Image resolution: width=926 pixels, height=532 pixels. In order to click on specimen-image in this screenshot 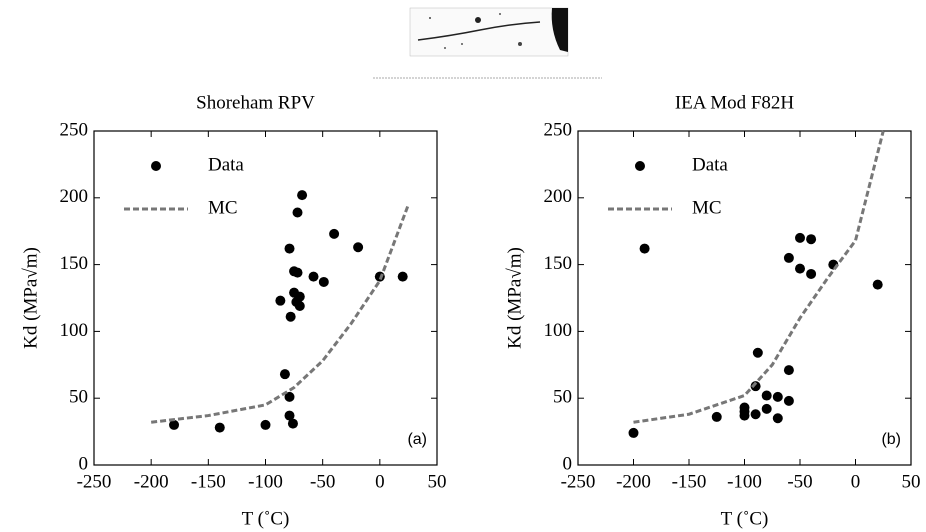, I will do `click(487, 43)`.